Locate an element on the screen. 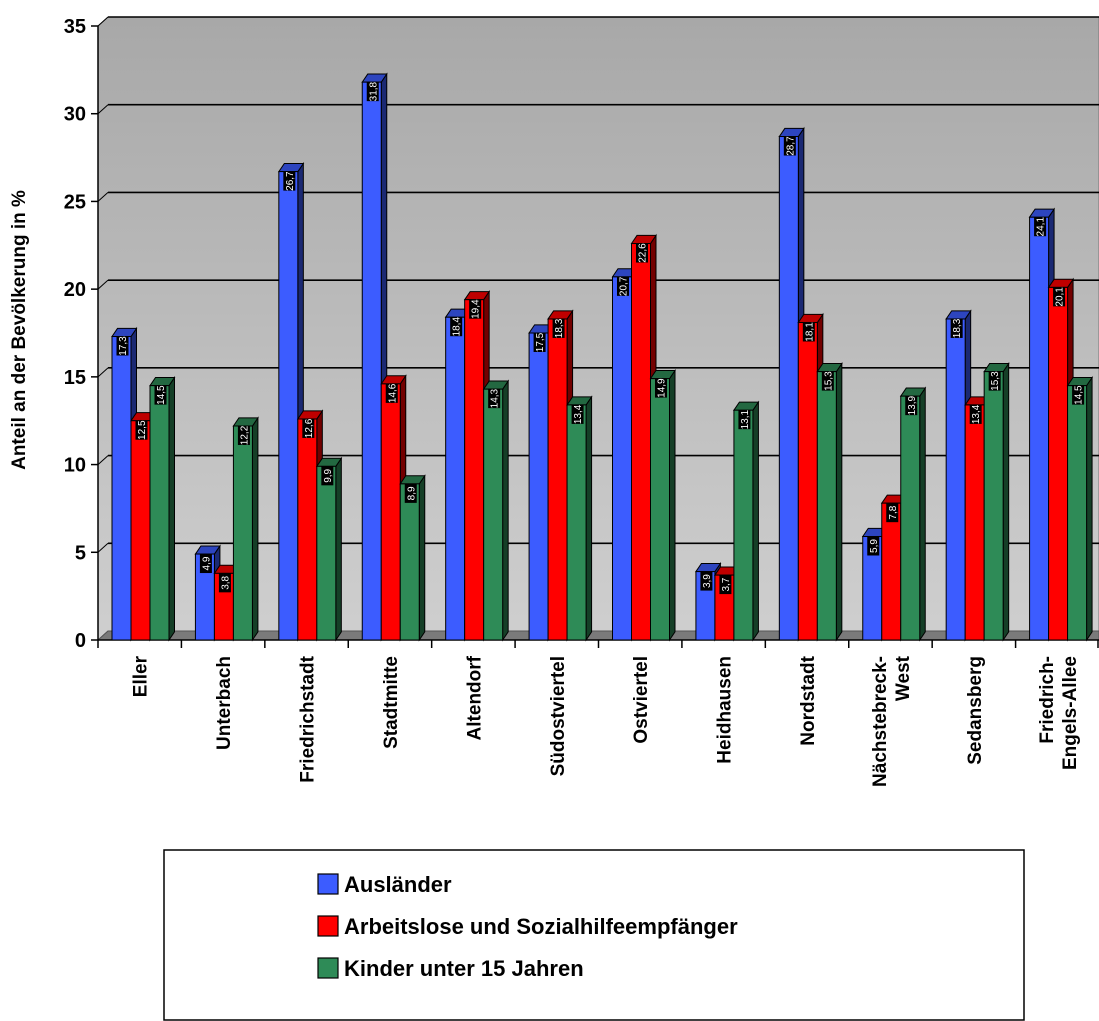 The image size is (1099, 1021). data-label: 3,9 is located at coordinates (706, 581).